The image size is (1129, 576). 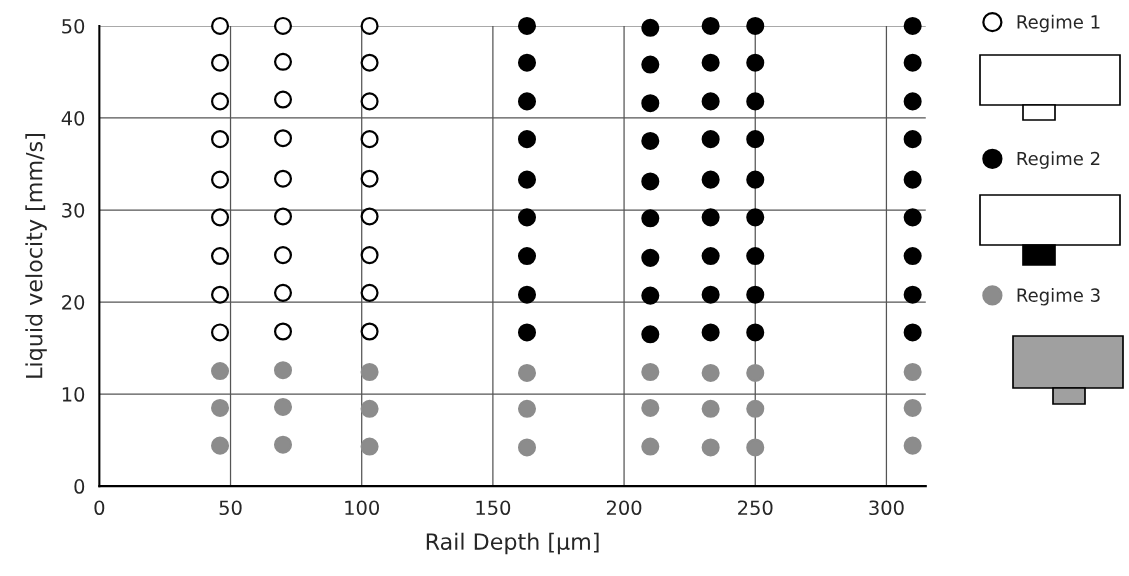 I want to click on y-tick-label: 0, so click(x=79, y=486).